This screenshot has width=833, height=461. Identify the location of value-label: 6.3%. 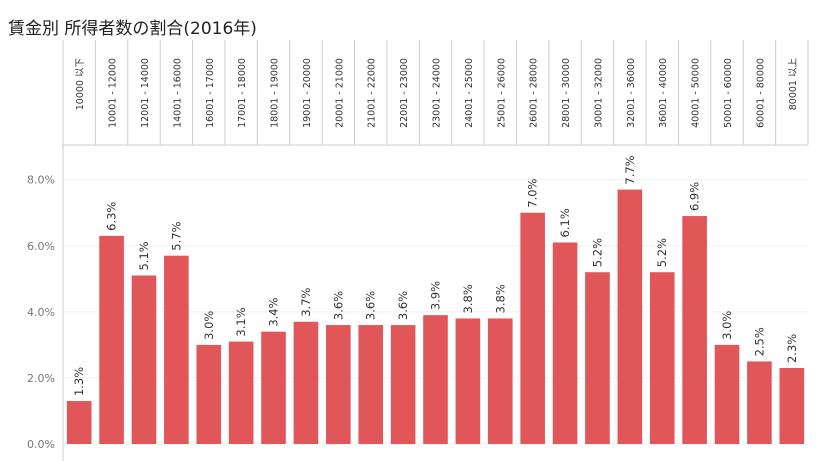
(112, 216).